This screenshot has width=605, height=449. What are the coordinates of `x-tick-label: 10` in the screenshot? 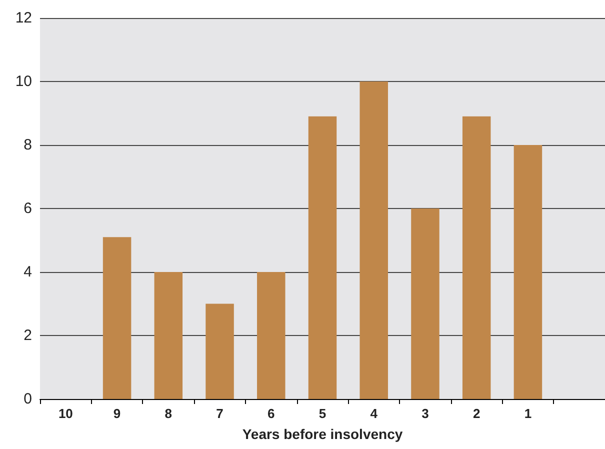 It's located at (65, 413).